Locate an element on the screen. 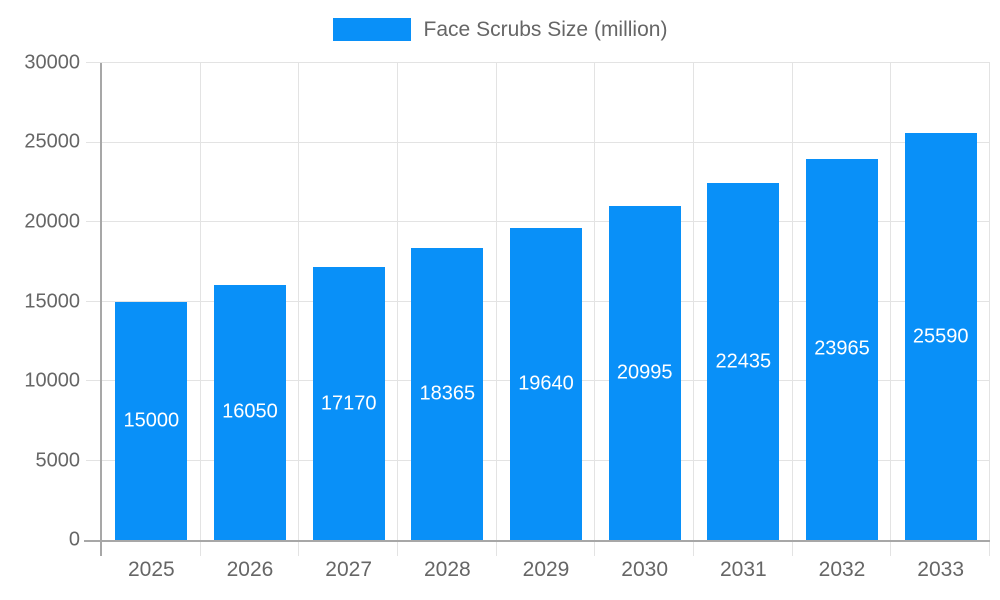  bar-2032: 23965 is located at coordinates (842, 349).